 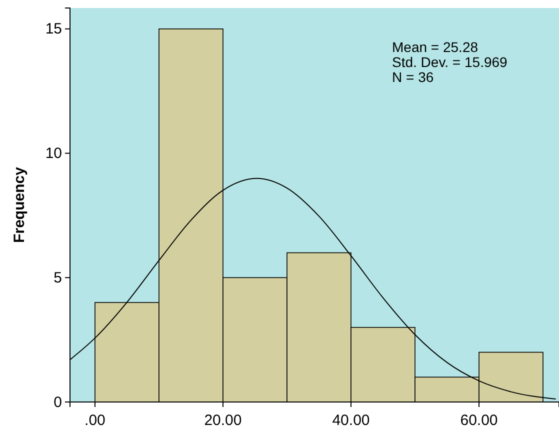 I want to click on y-tick-label: 10, so click(x=53, y=153).